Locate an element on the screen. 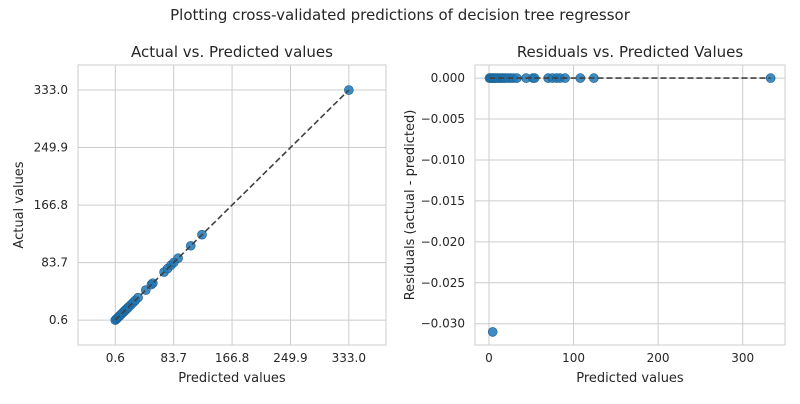 The width and height of the screenshot is (800, 404). right-y-tick-label: −0.015 is located at coordinates (443, 201).